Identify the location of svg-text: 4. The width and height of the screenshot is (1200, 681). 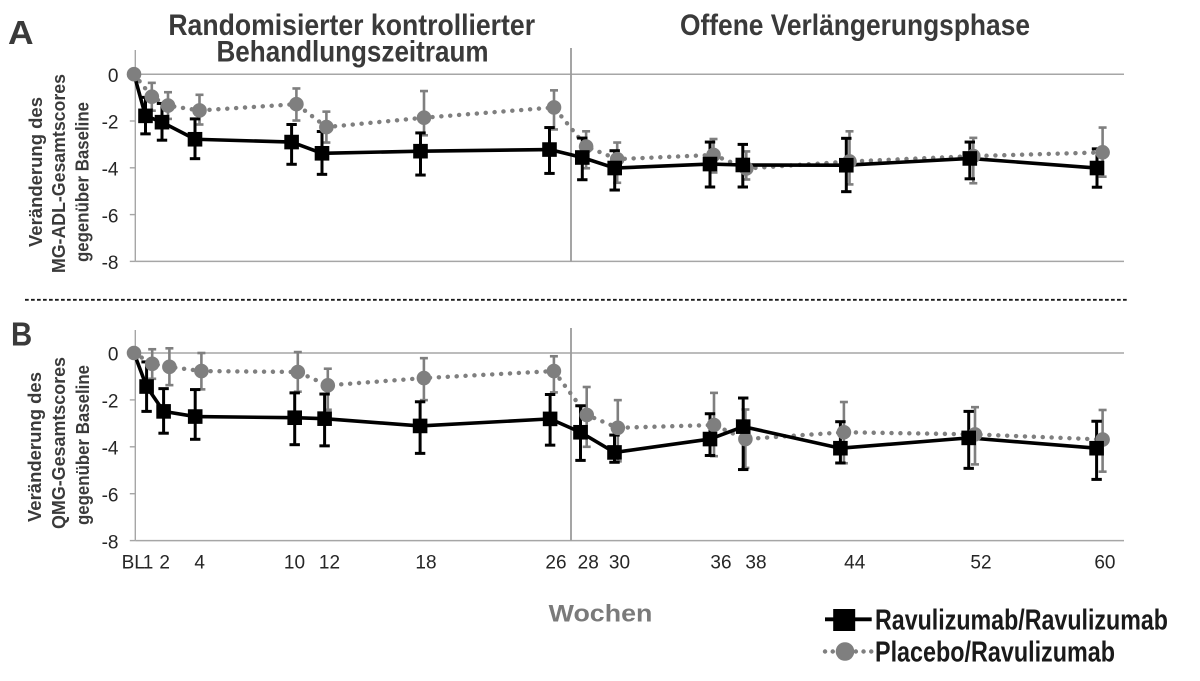
(199, 563).